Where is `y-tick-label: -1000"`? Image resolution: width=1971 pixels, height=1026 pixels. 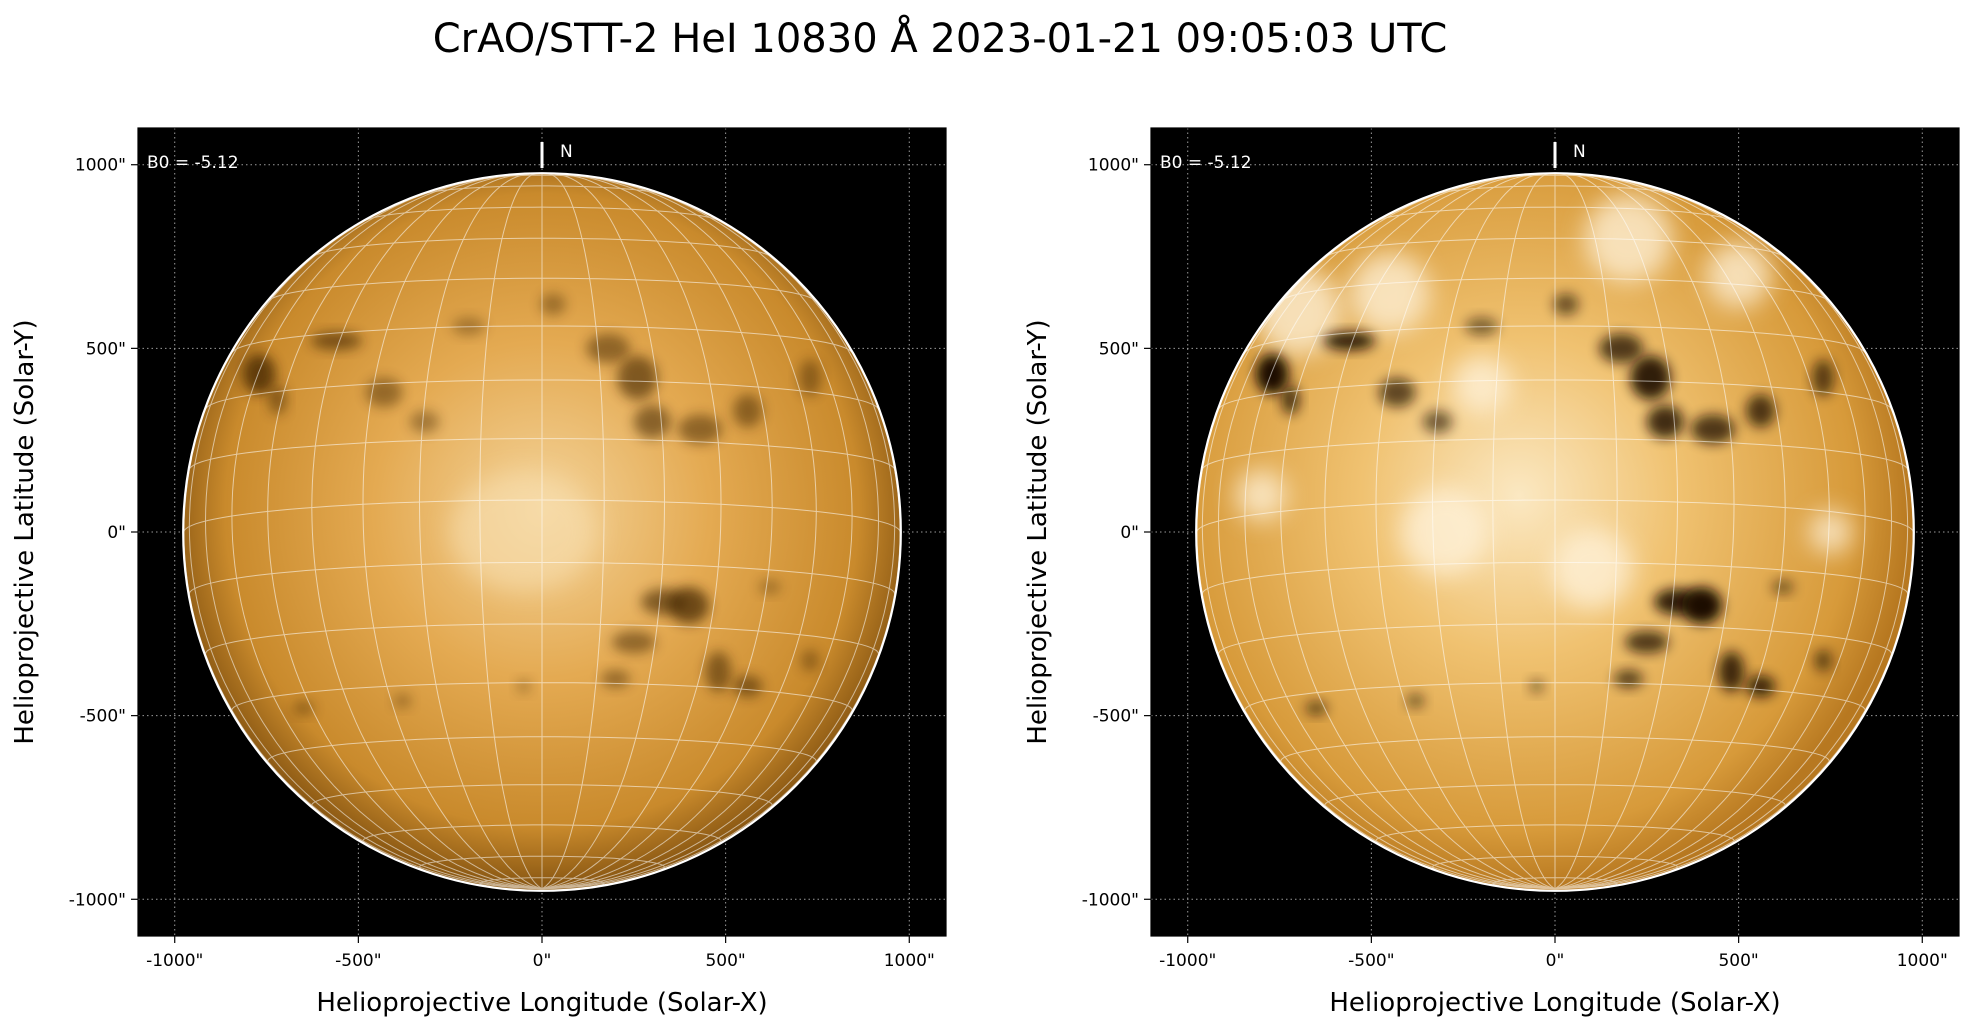
y-tick-label: -1000" is located at coordinates (1110, 900).